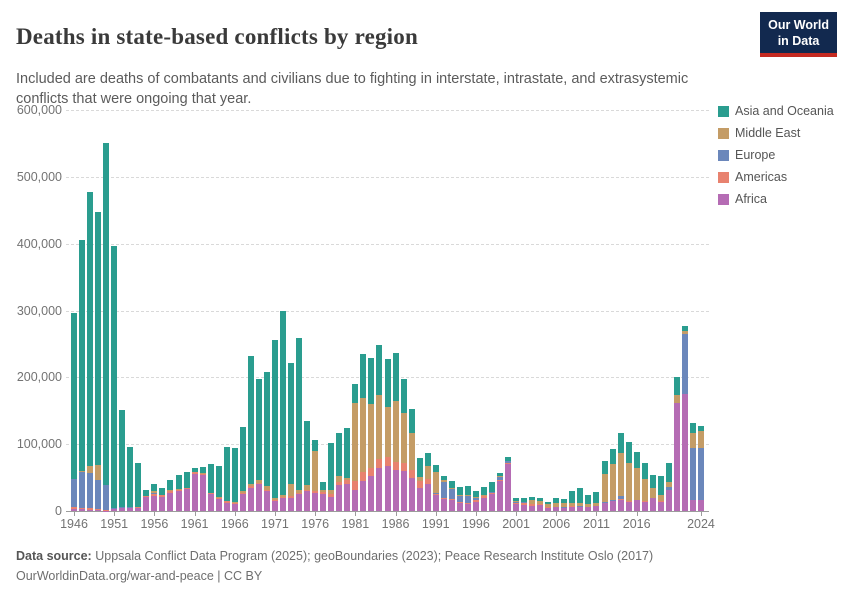 This screenshot has width=850, height=600. Describe the element at coordinates (676, 444) in the screenshot. I see `bar-2021` at that location.